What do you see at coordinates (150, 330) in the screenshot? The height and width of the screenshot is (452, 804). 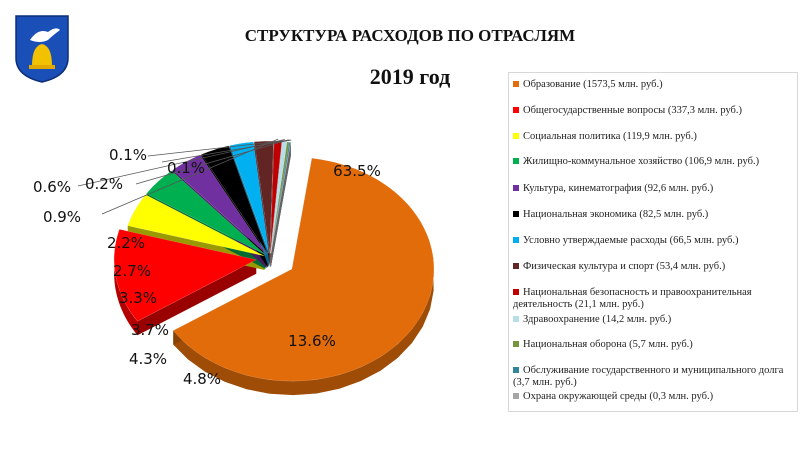 I see `data-label-4: 3.7%` at bounding box center [150, 330].